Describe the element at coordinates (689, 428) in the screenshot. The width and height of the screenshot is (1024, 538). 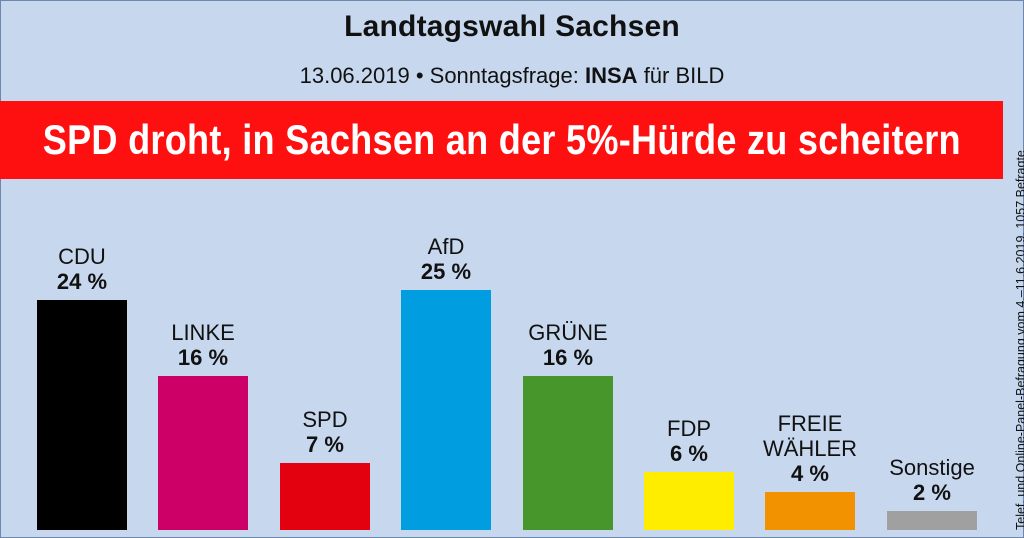
I see `party-name: FDP` at that location.